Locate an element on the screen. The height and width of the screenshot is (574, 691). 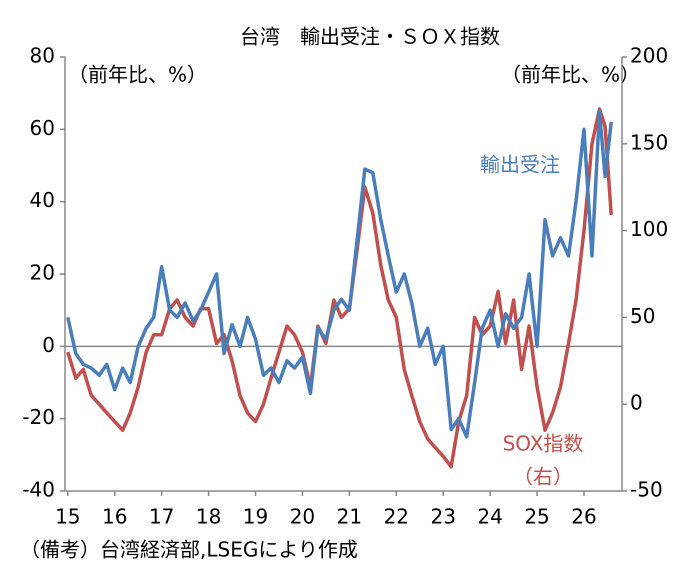
y2-tick-label: 200 is located at coordinates (649, 56).